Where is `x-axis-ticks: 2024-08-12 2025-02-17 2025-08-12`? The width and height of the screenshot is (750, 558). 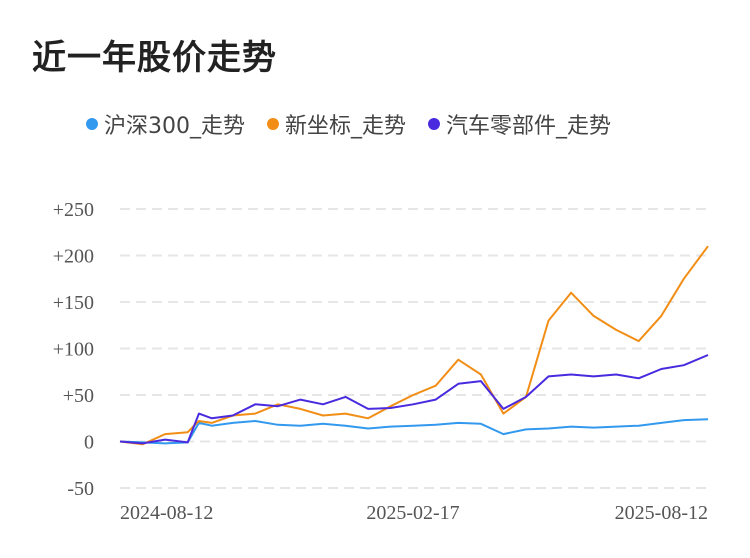 x-axis-ticks: 2024-08-12 2025-02-17 2025-08-12 is located at coordinates (414, 513).